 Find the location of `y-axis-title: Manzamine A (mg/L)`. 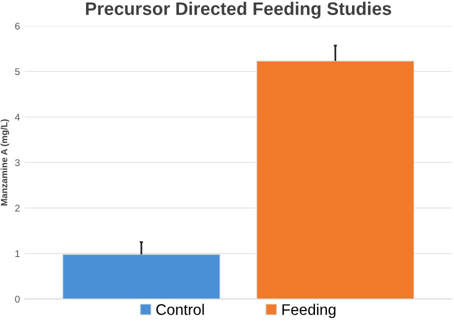

y-axis-title: Manzamine A (mg/L) is located at coordinates (5, 162).